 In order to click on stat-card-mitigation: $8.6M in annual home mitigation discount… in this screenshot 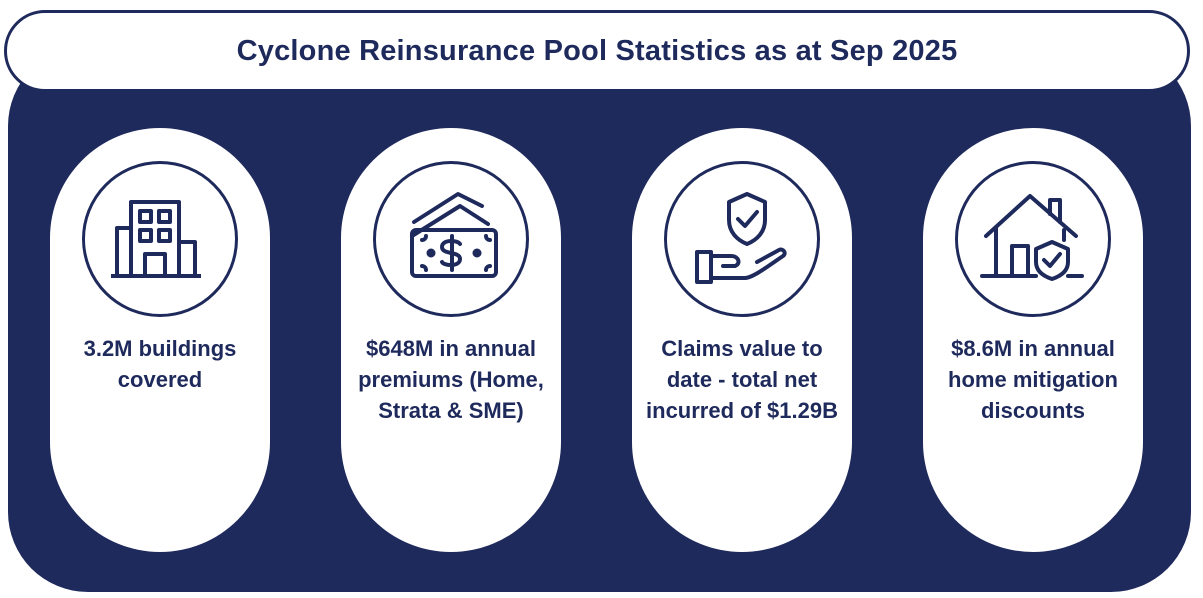, I will do `click(1033, 340)`.